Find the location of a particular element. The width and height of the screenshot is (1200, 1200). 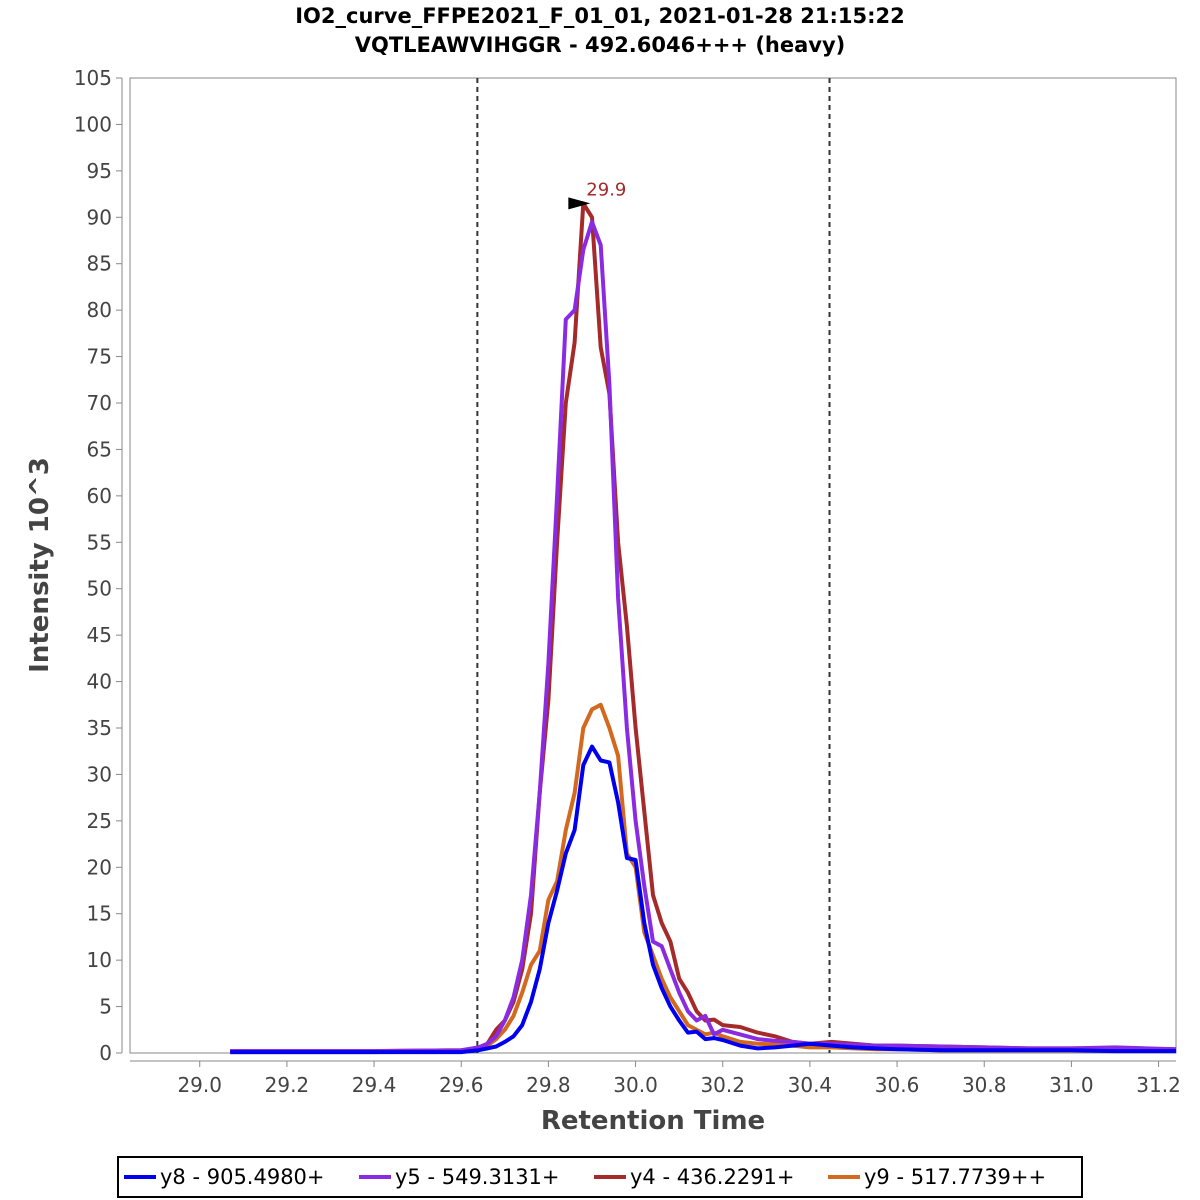

y-tick-label: 0 is located at coordinates (105, 1053).